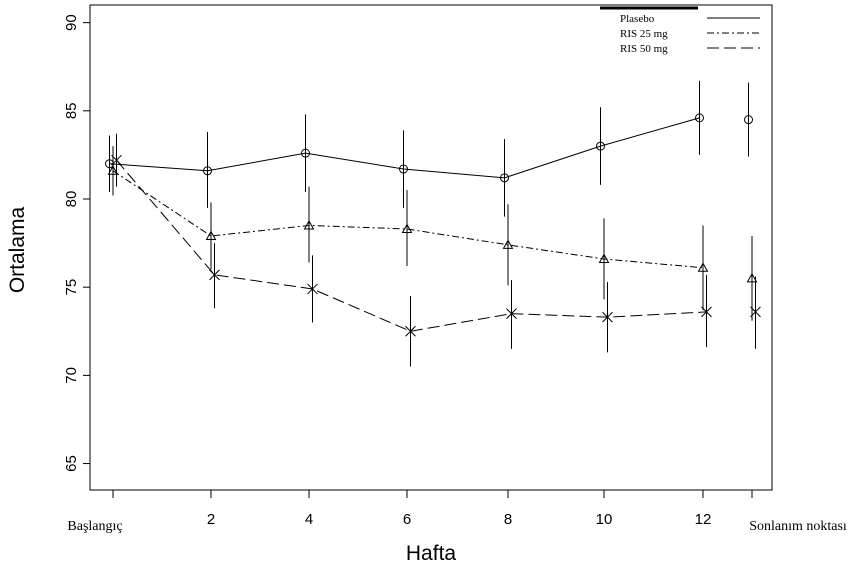  I want to click on y-tick-label: 85, so click(71, 110).